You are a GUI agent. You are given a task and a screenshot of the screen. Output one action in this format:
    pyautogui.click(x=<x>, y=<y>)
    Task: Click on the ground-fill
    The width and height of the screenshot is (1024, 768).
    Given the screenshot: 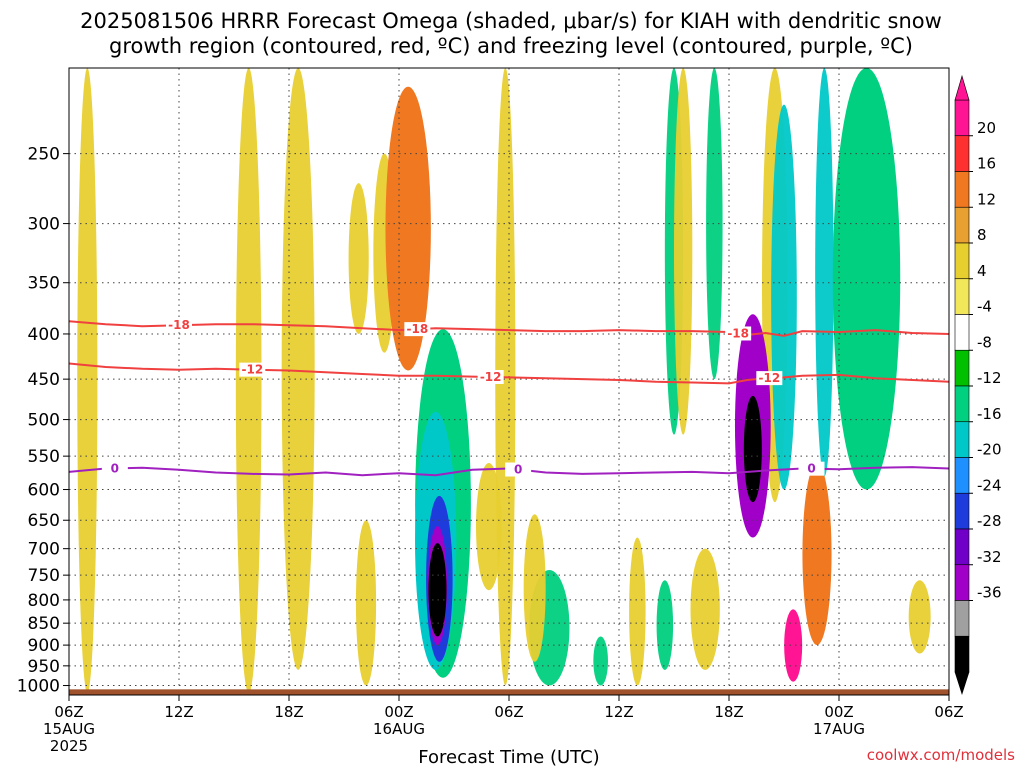 What is the action you would take?
    pyautogui.click(x=509, y=692)
    